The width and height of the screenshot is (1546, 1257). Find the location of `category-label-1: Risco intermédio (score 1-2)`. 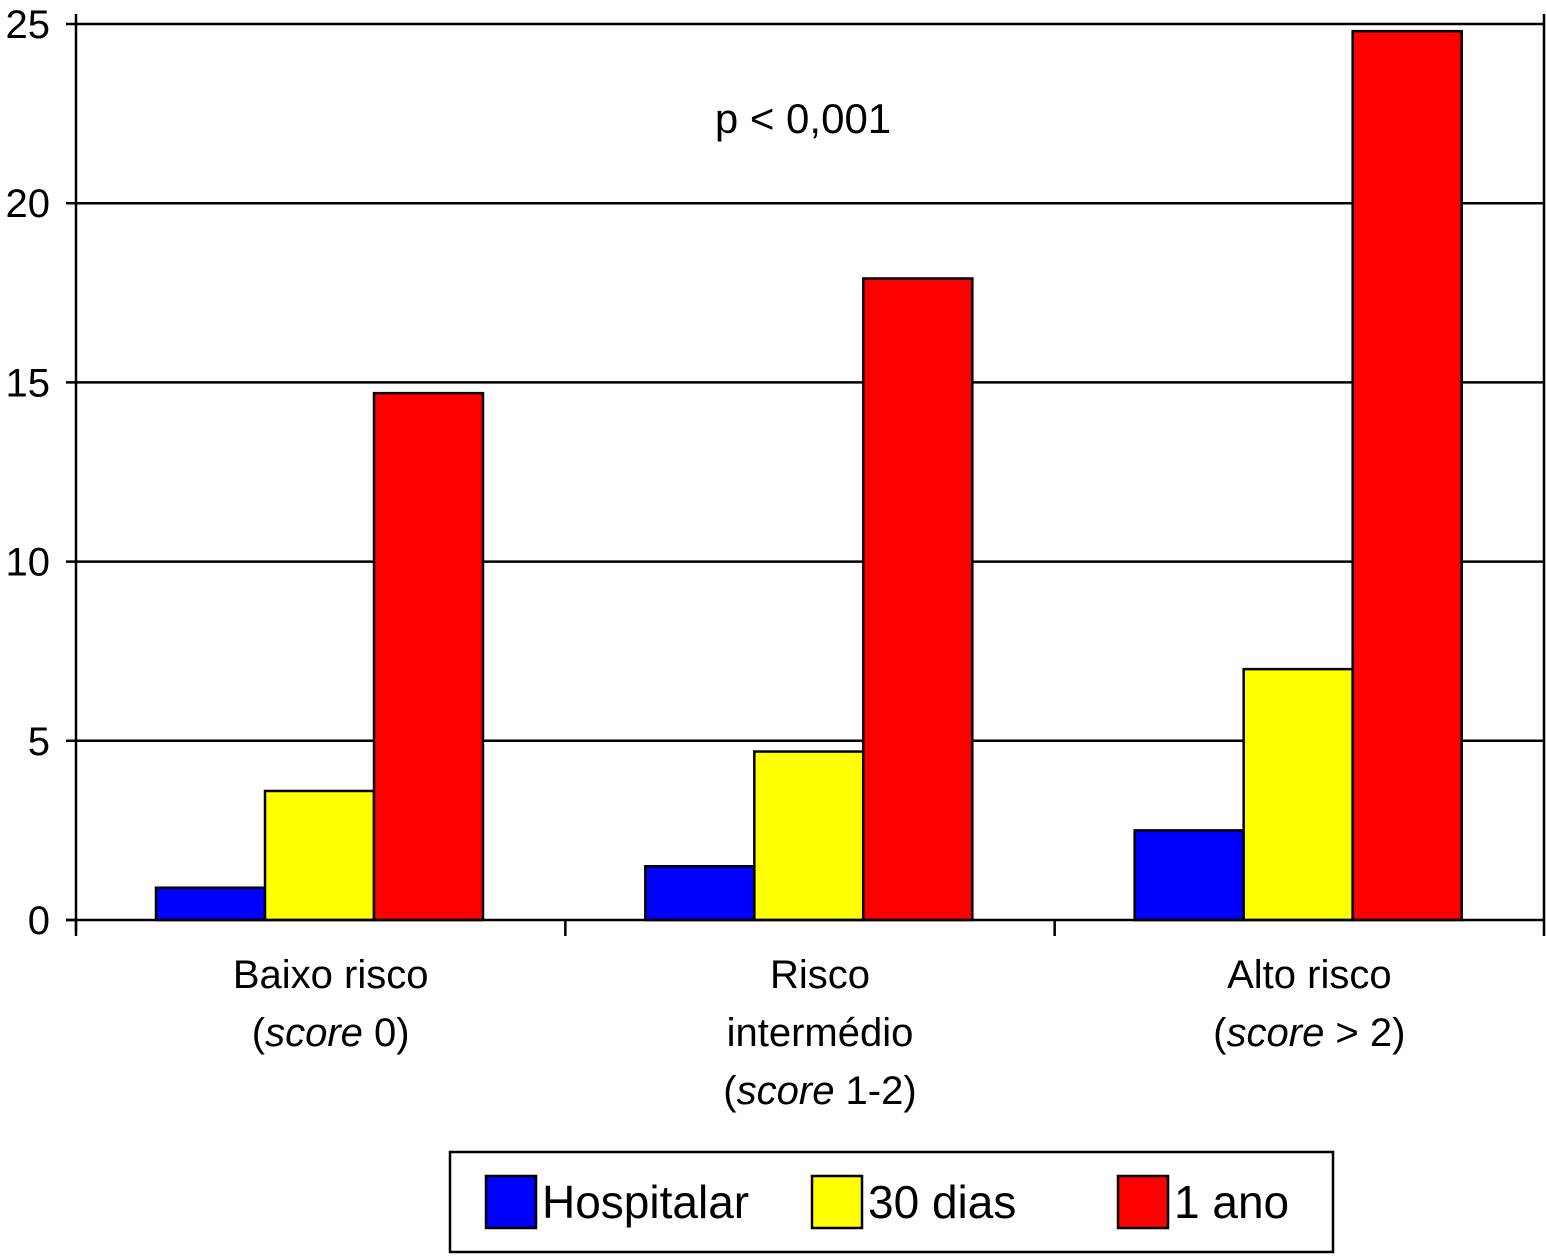

category-label-1: Risco intermédio (score 1-2) is located at coordinates (819, 1033).